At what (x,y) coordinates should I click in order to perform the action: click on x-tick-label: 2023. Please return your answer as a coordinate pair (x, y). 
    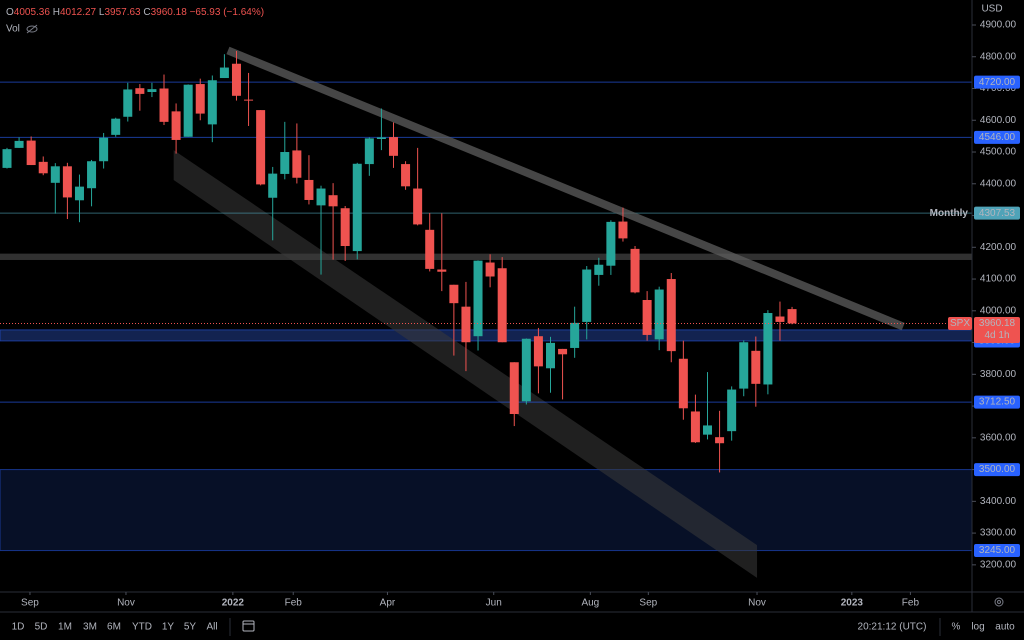
    Looking at the image, I should click on (852, 603).